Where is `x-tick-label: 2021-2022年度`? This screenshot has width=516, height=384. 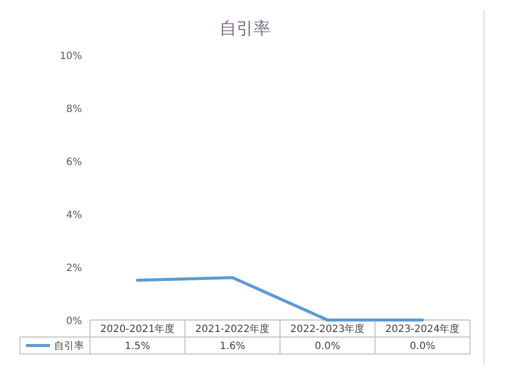 x-tick-label: 2021-2022年度 is located at coordinates (232, 329).